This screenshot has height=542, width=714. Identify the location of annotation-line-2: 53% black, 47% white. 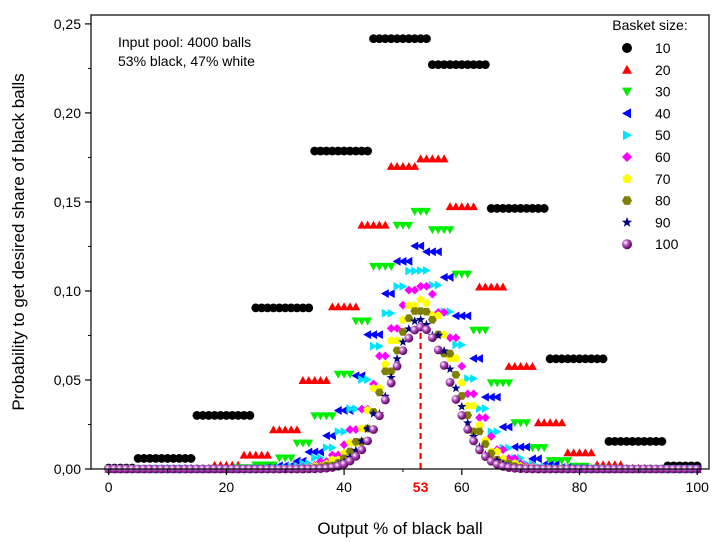
(186, 61).